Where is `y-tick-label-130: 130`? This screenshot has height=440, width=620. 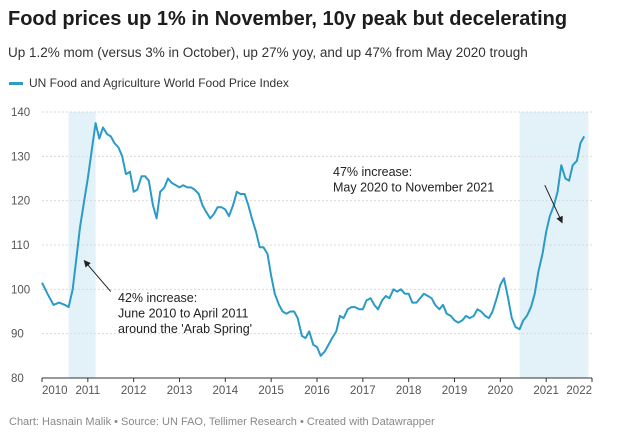 y-tick-label-130: 130 is located at coordinates (20, 157).